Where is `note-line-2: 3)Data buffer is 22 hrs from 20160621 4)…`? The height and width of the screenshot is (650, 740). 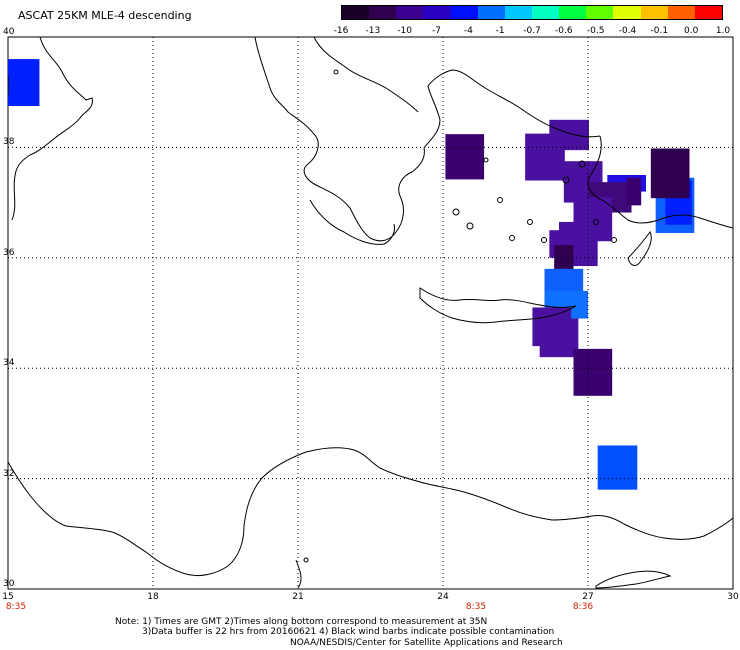 note-line-2: 3)Data buffer is 22 hrs from 20160621 4)… is located at coordinates (348, 632).